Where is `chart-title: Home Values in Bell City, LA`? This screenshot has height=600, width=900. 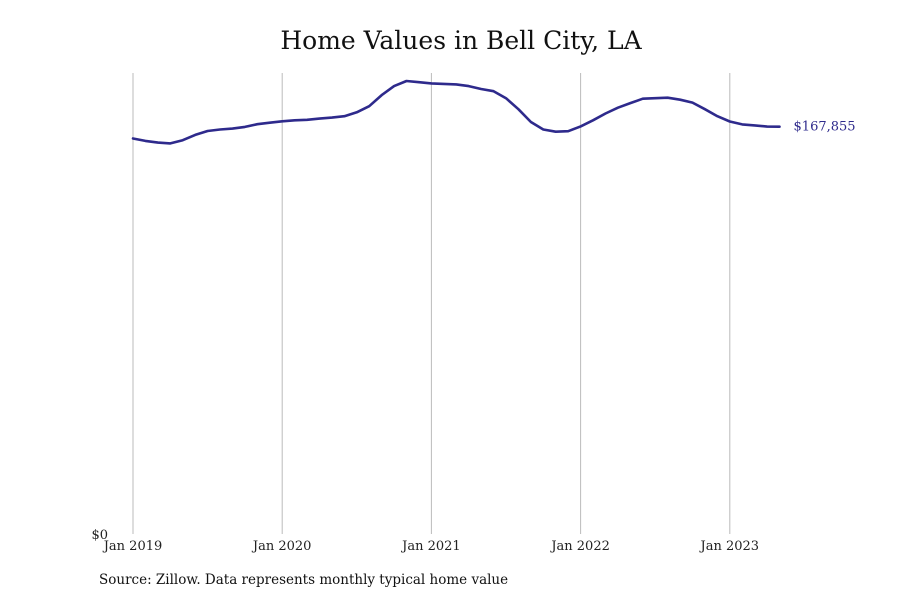
chart-title: Home Values in Bell City, LA is located at coordinates (461, 40).